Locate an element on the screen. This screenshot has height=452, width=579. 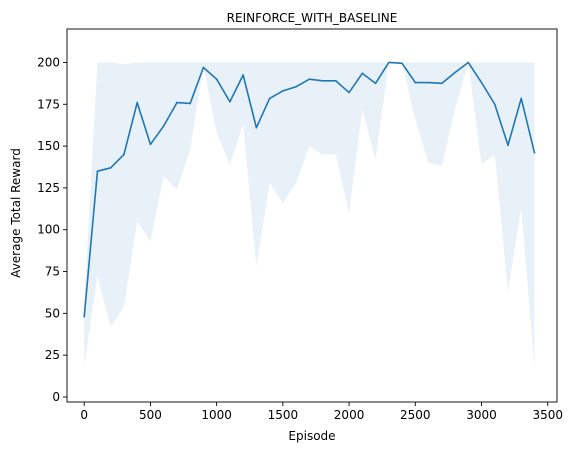
y-tick-label: 75 is located at coordinates (52, 272).